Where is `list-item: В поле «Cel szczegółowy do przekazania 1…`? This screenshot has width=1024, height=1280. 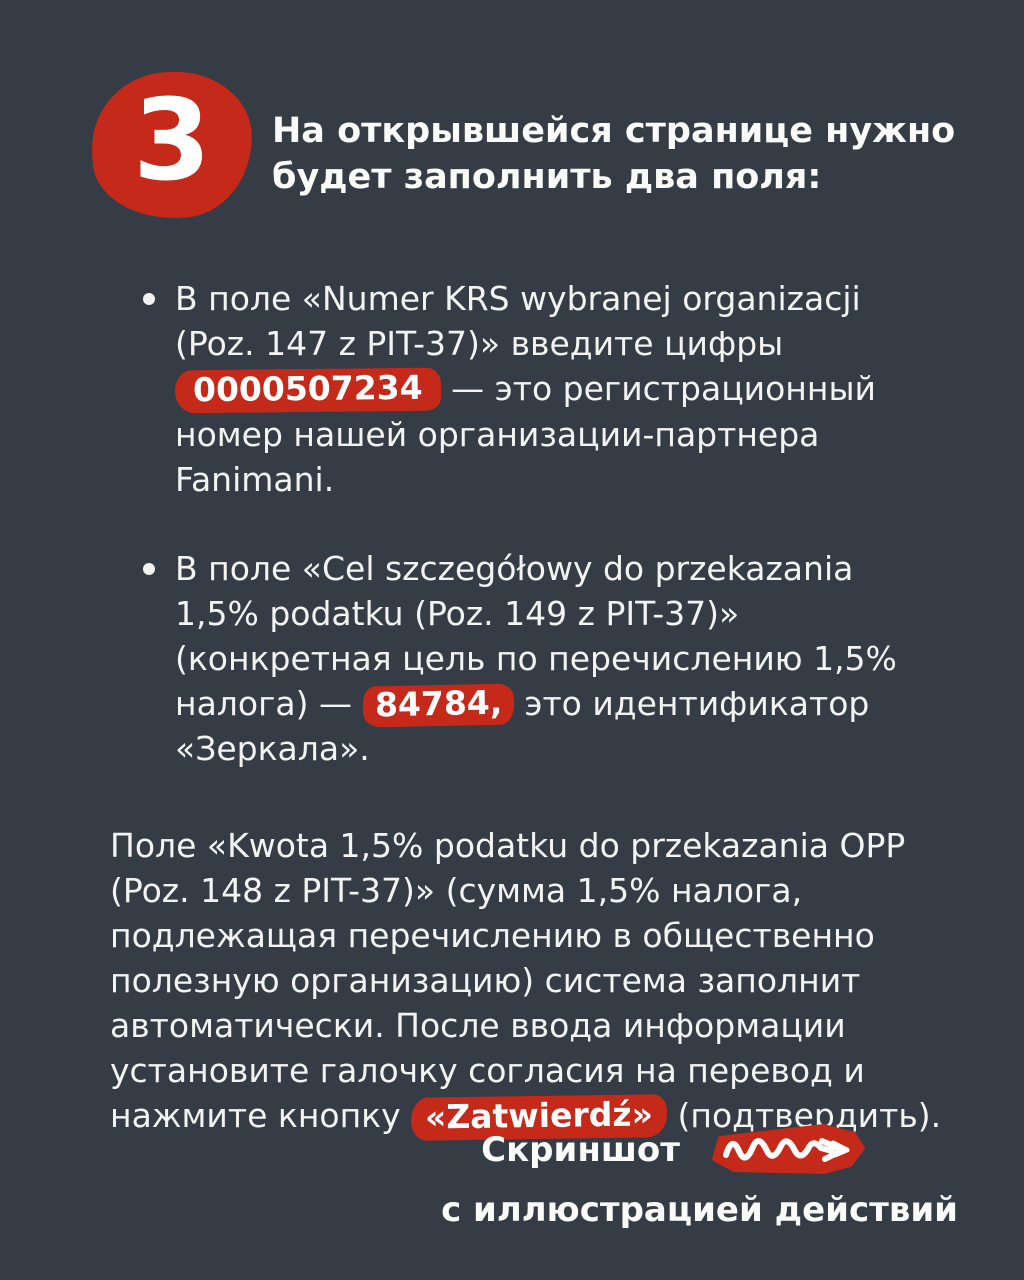 list-item: В поле «Cel szczegółowy do przekazania 1… is located at coordinates (554, 658).